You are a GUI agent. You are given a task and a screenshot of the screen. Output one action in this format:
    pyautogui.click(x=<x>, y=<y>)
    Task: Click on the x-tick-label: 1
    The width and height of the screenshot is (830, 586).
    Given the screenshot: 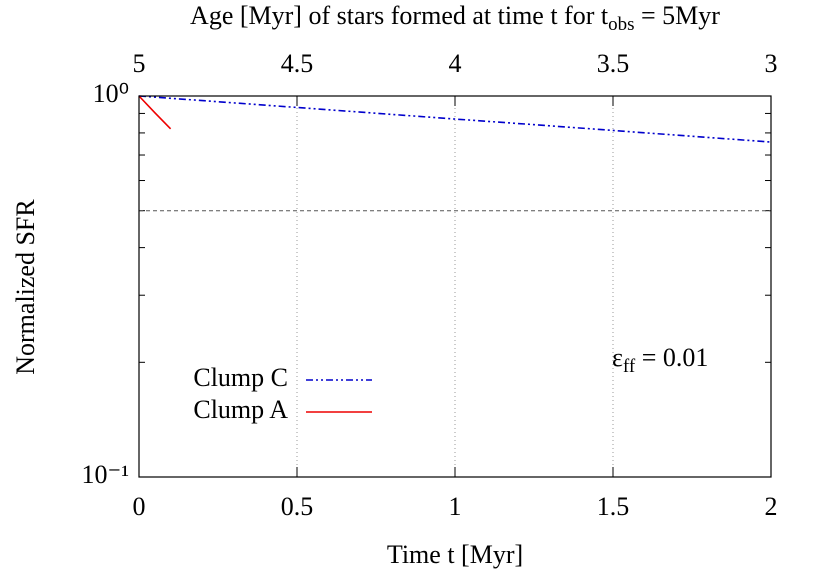 What is the action you would take?
    pyautogui.click(x=455, y=506)
    